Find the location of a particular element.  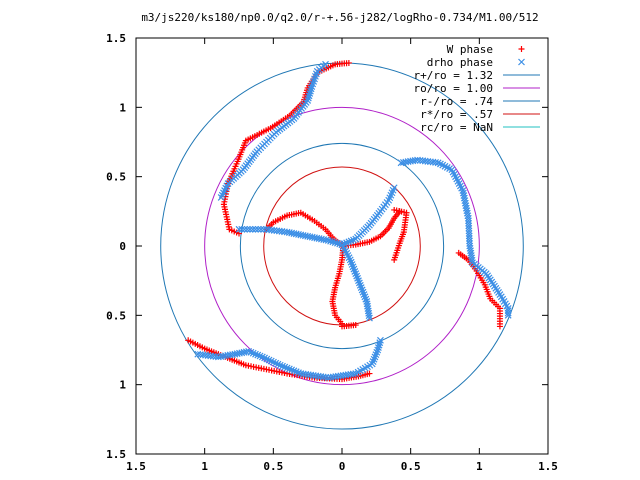

legend-label: r*/ro = .57 is located at coordinates (456, 114).